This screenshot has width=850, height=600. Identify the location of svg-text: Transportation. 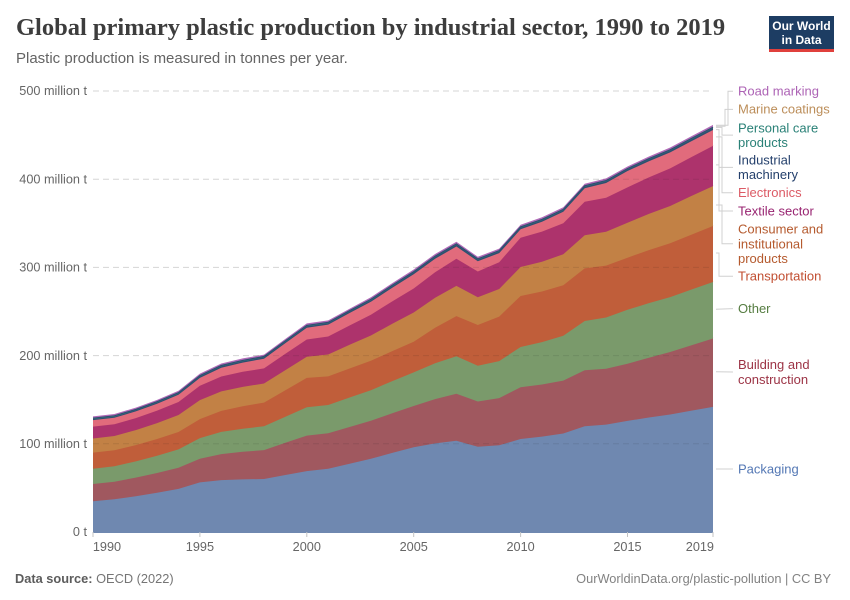
(779, 276).